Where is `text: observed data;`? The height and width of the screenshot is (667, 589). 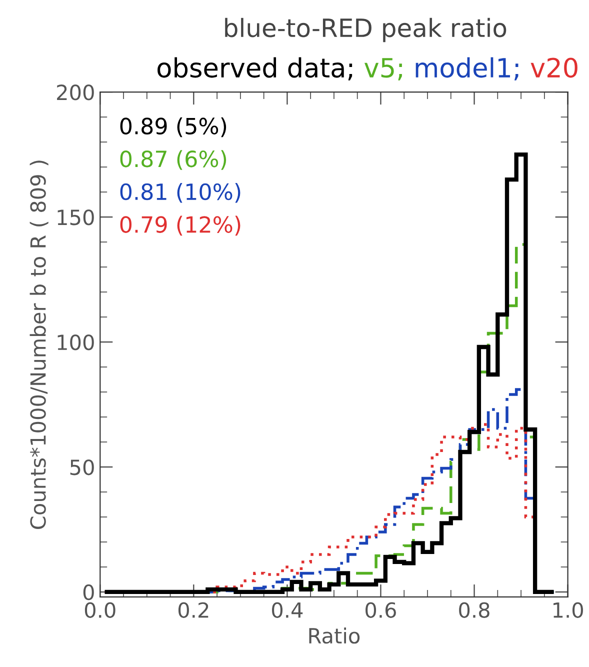 text: observed data; is located at coordinates (255, 68).